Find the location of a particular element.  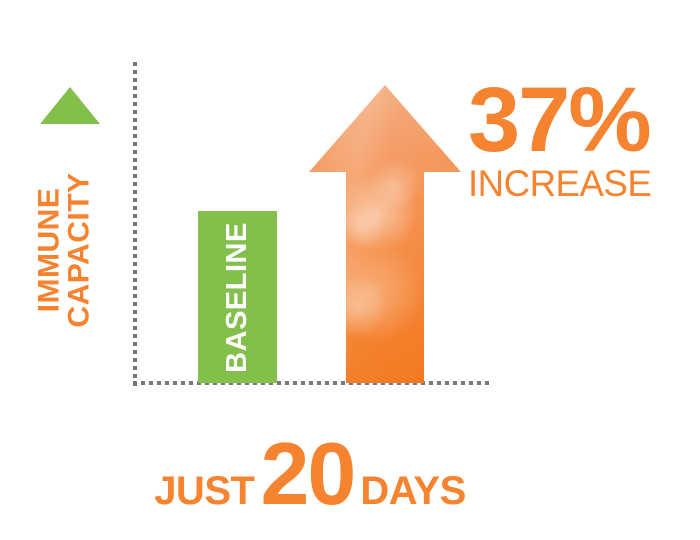

callout-value: 37% is located at coordinates (560, 120).